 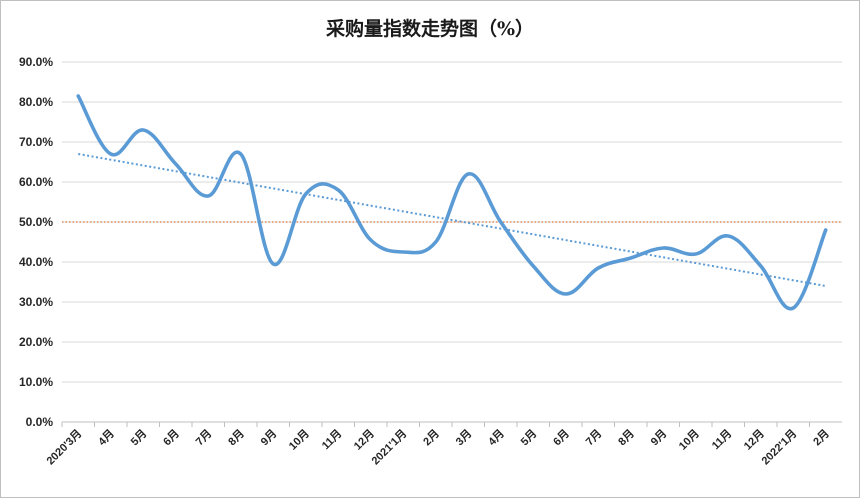 What do you see at coordinates (36, 382) in the screenshot?
I see `y-tick-label: 10.0%` at bounding box center [36, 382].